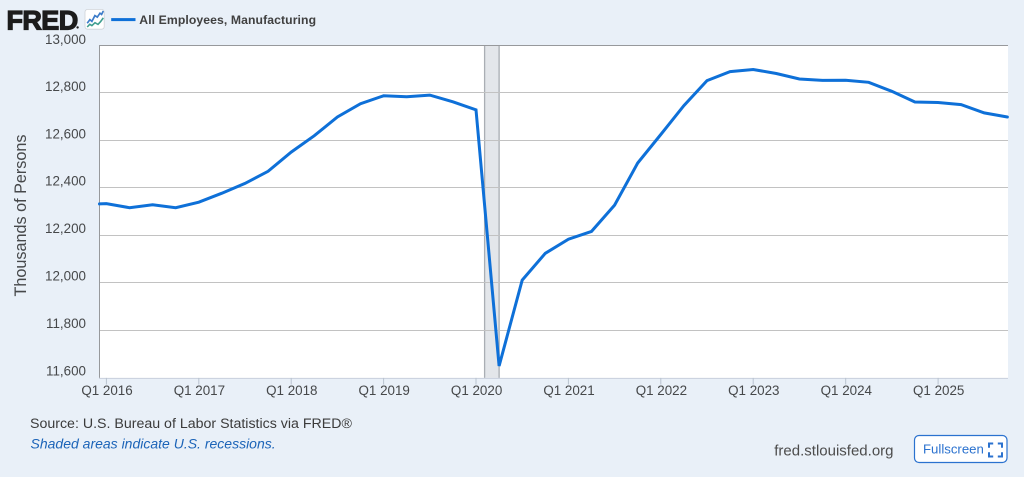 The image size is (1024, 477). What do you see at coordinates (833, 451) in the screenshot?
I see `svg-text: fred.stlouisfed.org` at bounding box center [833, 451].